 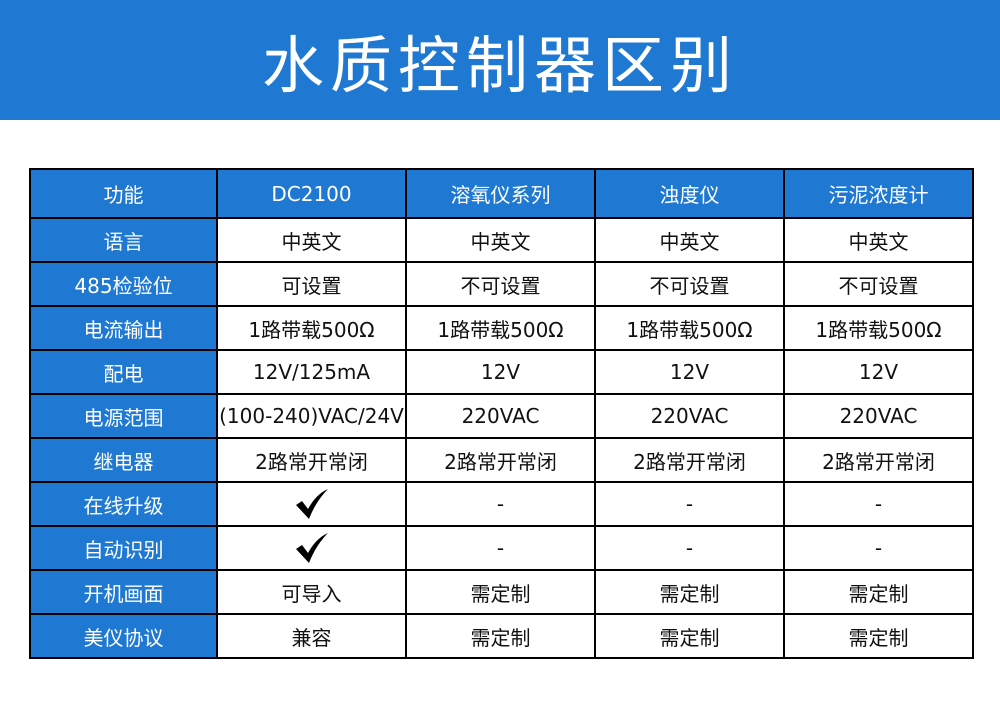 I want to click on table-row: 开机画面 可导入 需定制 需定制 需定制, so click(x=501, y=592).